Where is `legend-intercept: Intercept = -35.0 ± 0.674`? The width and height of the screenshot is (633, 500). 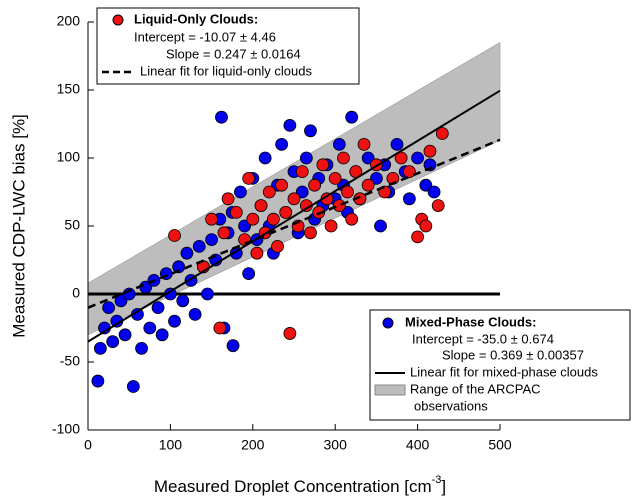 legend-intercept: Intercept = -35.0 ± 0.674 is located at coordinates (483, 338).